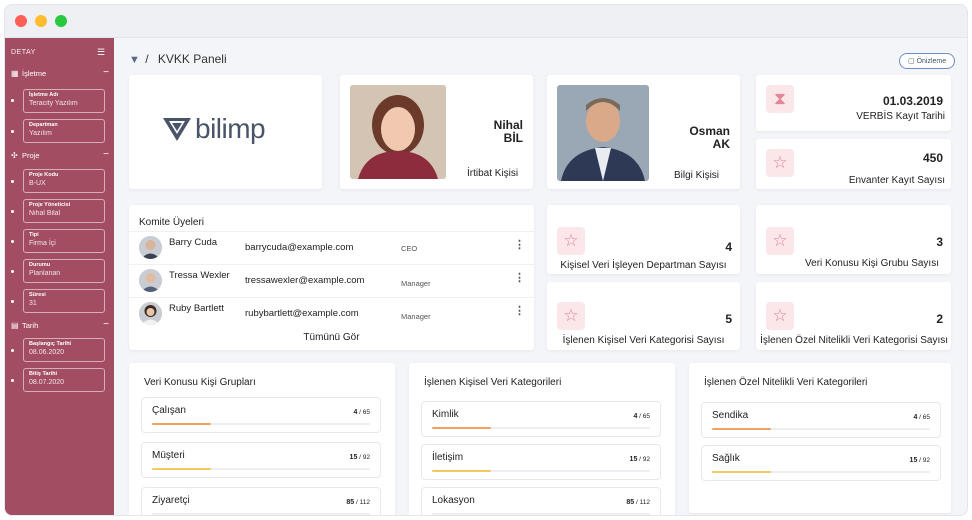 The height and width of the screenshot is (520, 972). I want to click on sidebar-section-proje: ✣ Proje −, so click(60, 154).